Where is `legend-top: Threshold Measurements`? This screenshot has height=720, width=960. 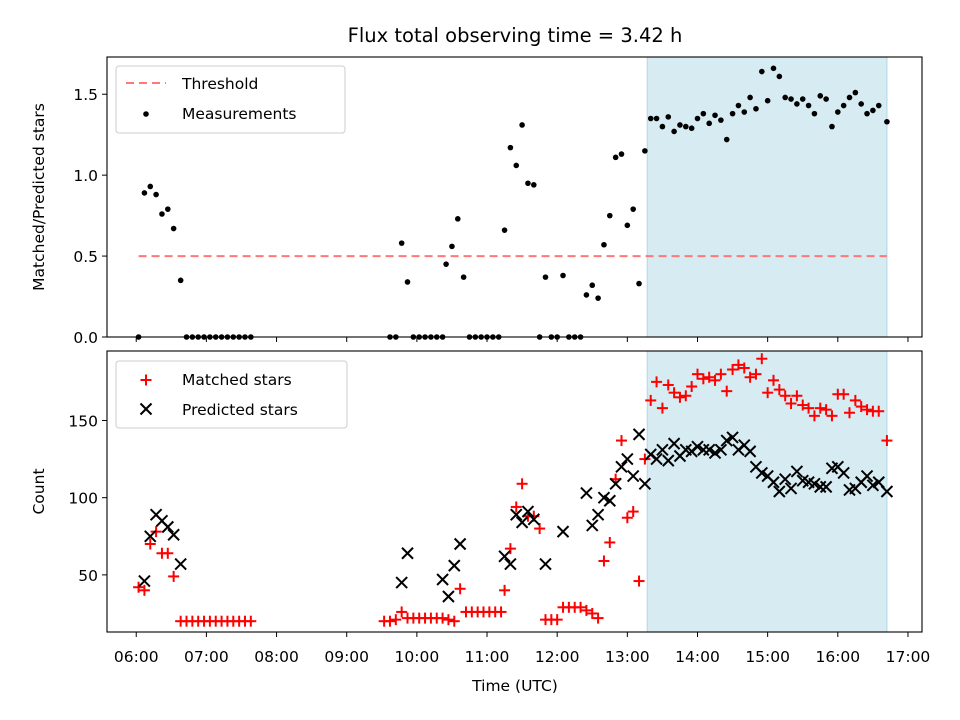 legend-top: Threshold Measurements is located at coordinates (230, 99).